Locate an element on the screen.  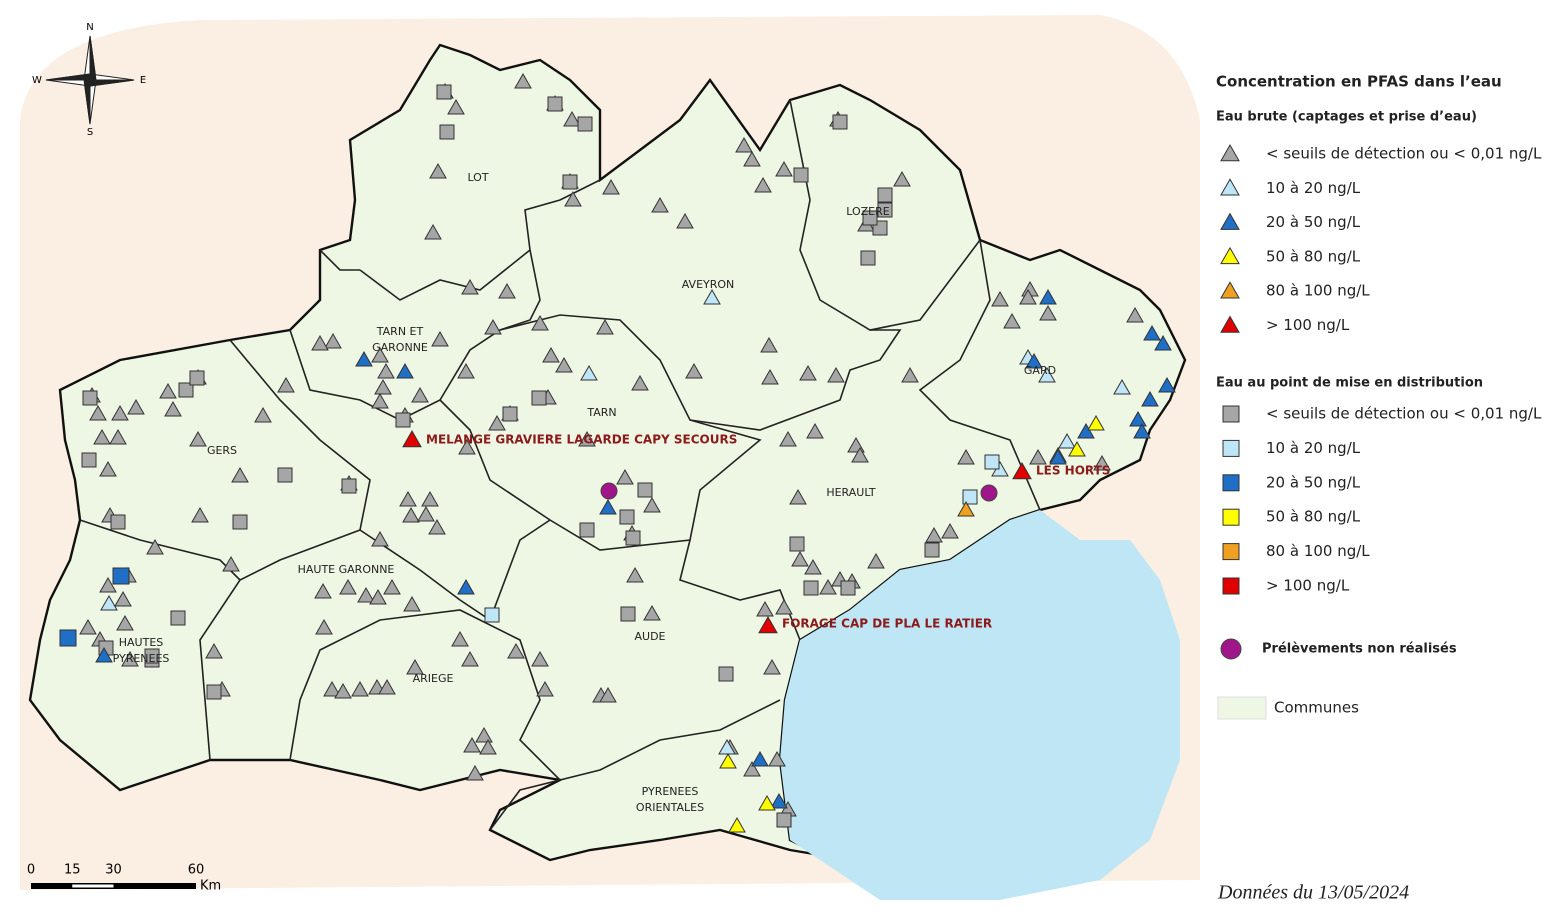
scale-unit: Km is located at coordinates (210, 886).